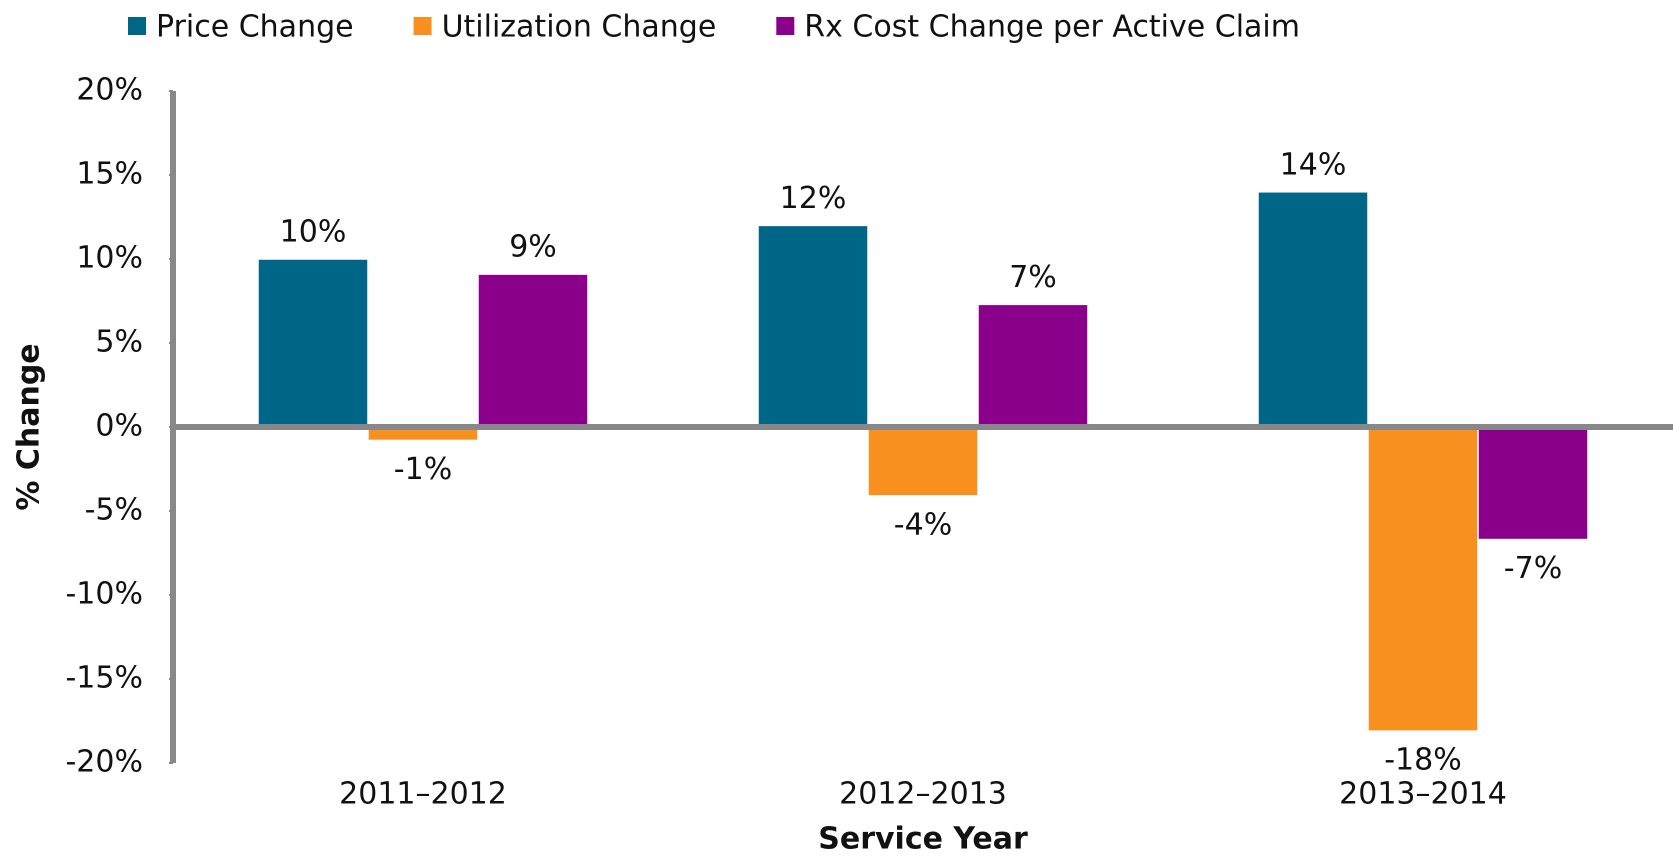 This screenshot has height=856, width=1673. Describe the element at coordinates (119, 342) in the screenshot. I see `y-tick-label: 5%` at that location.